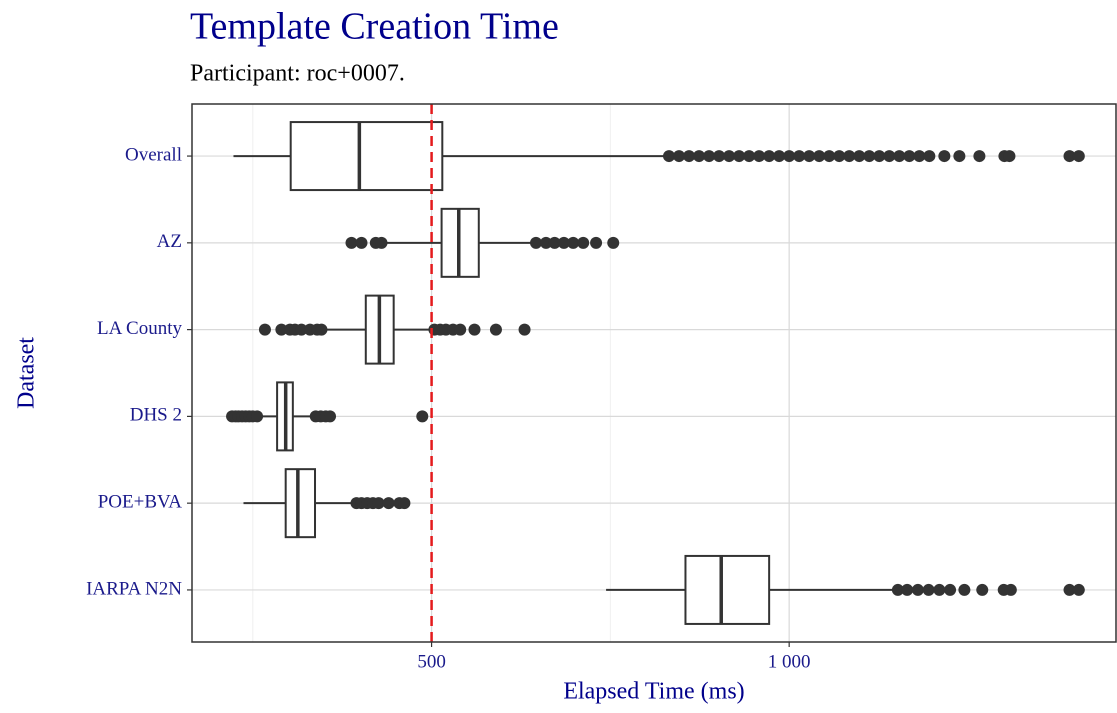  What do you see at coordinates (789, 661) in the screenshot?
I see `x-tick-label: 1 000` at bounding box center [789, 661].